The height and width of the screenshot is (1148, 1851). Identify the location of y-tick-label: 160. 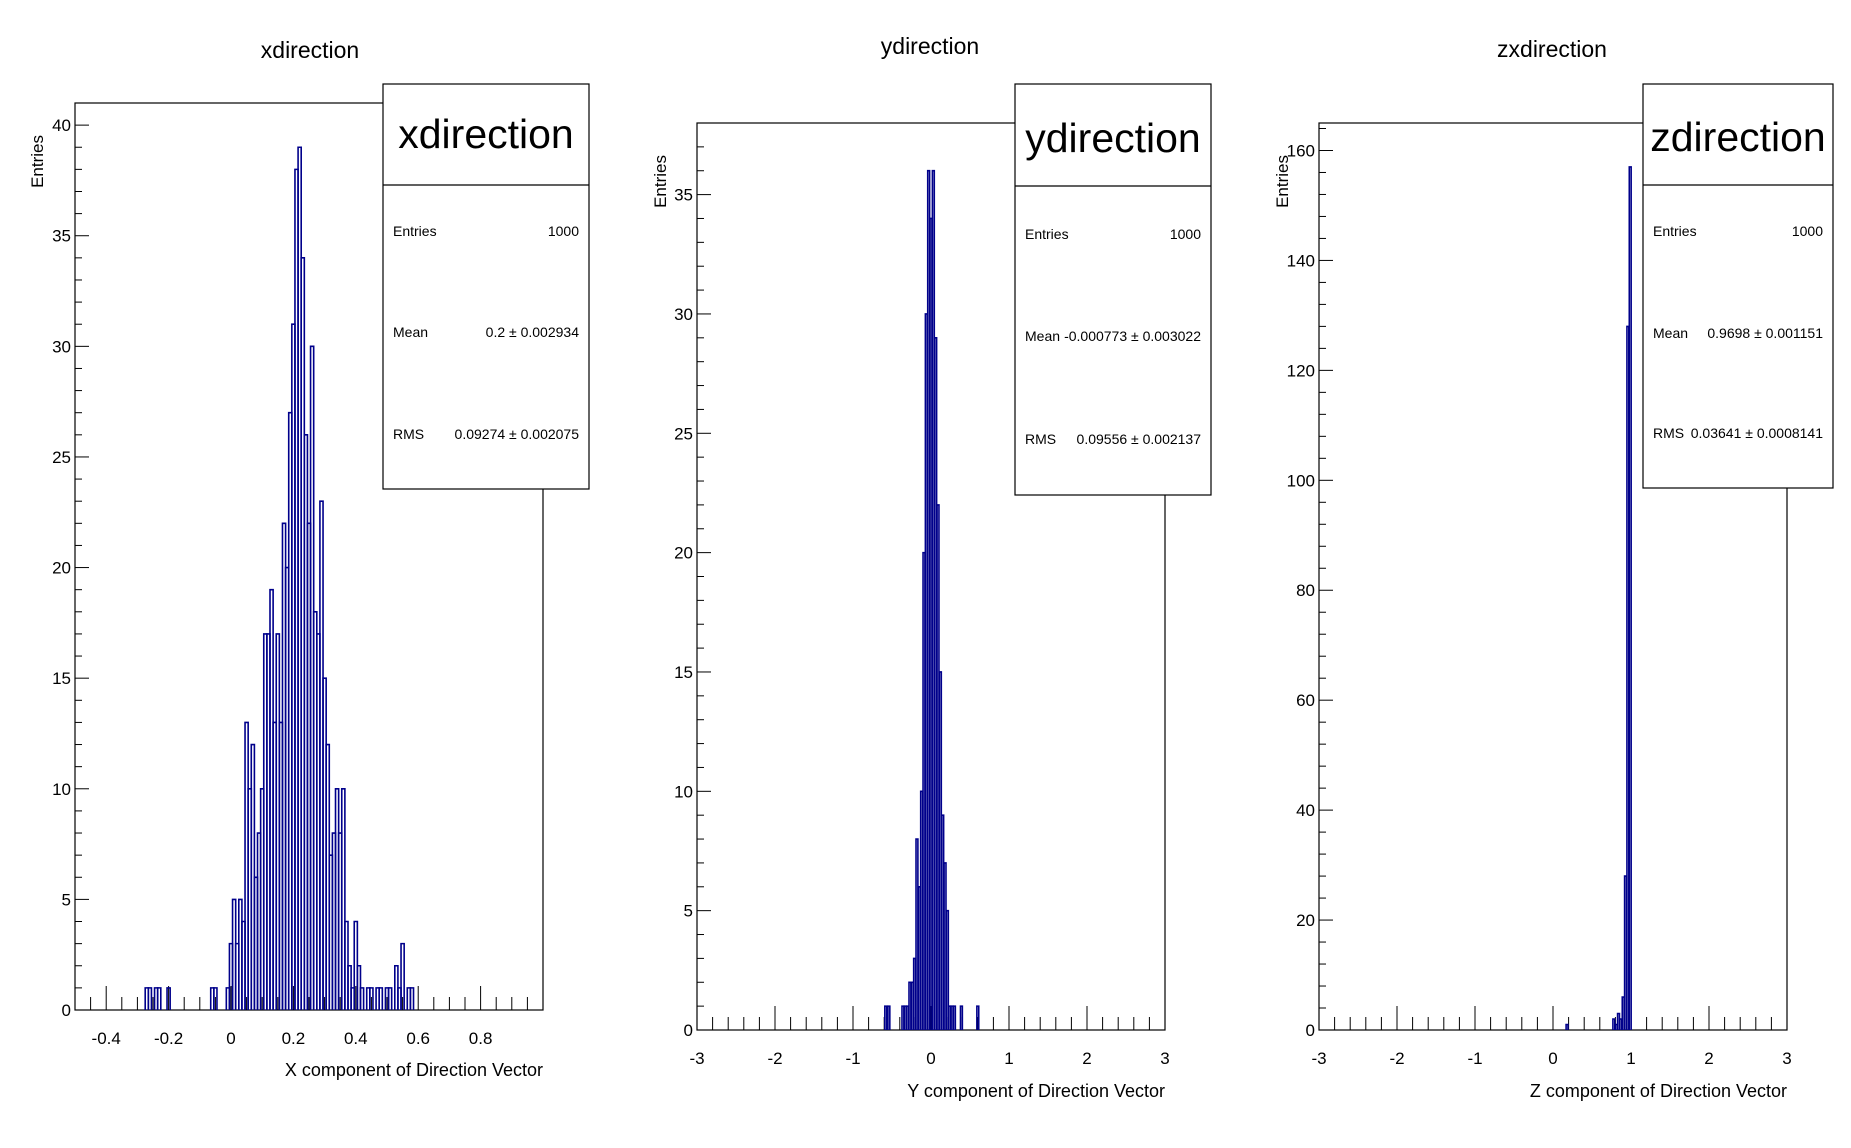
(1301, 150).